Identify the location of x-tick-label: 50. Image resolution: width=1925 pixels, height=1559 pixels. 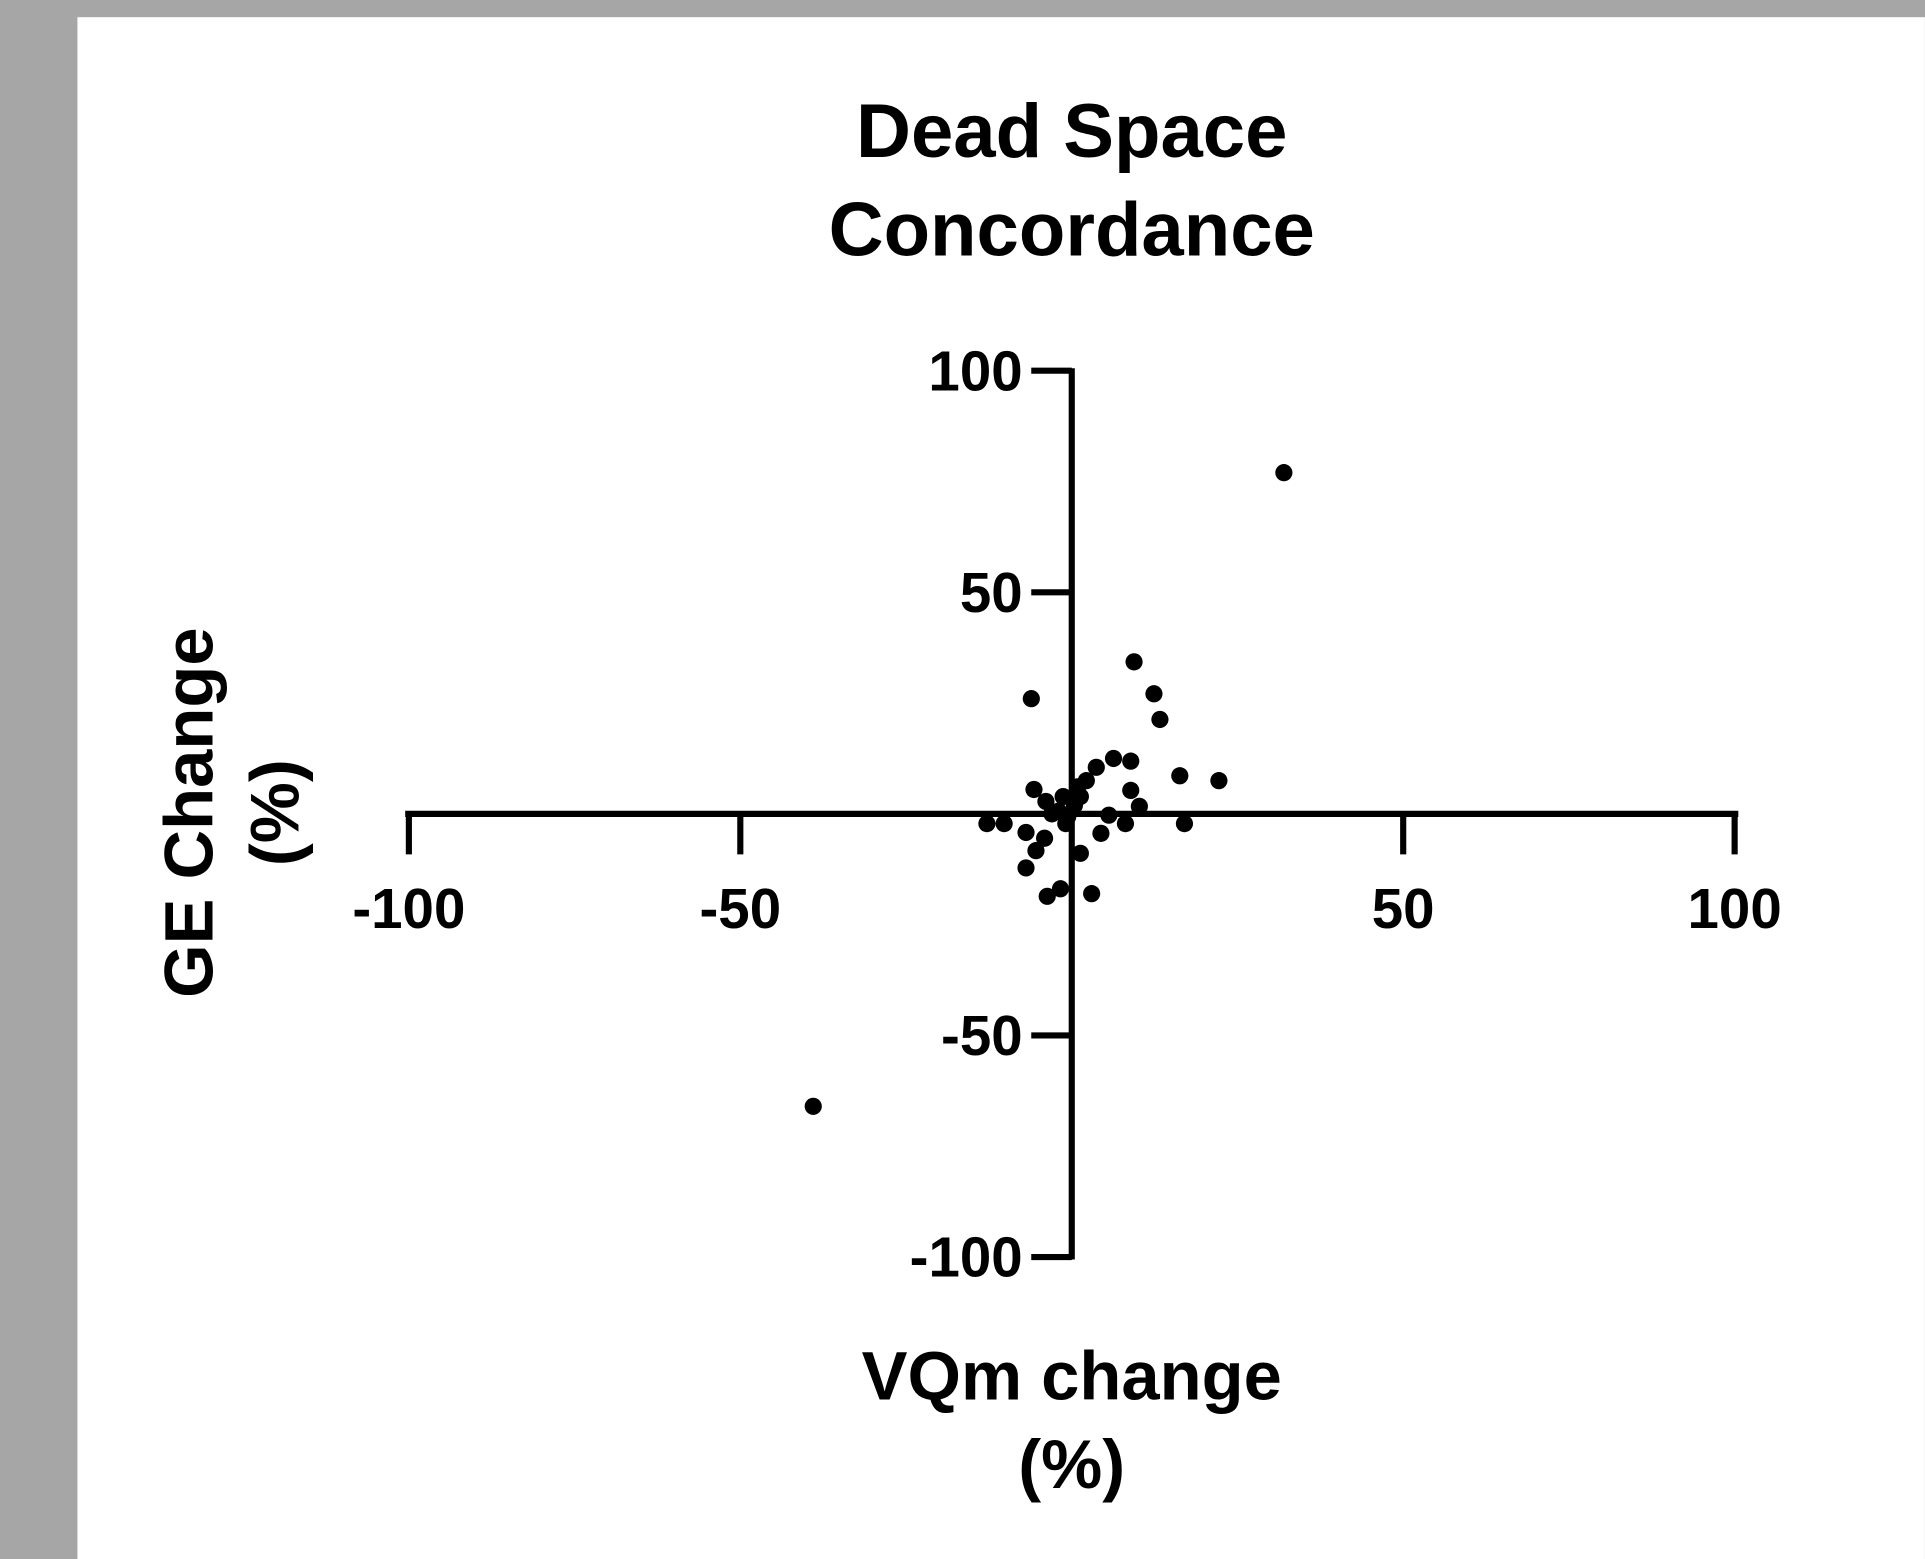
(1403, 908).